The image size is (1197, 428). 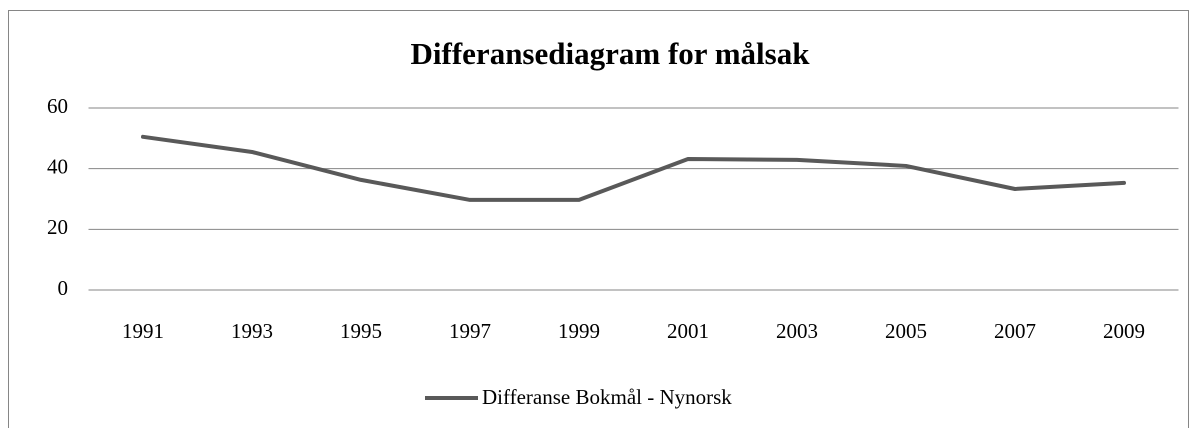 I want to click on x-tick-label: 1995, so click(x=361, y=331).